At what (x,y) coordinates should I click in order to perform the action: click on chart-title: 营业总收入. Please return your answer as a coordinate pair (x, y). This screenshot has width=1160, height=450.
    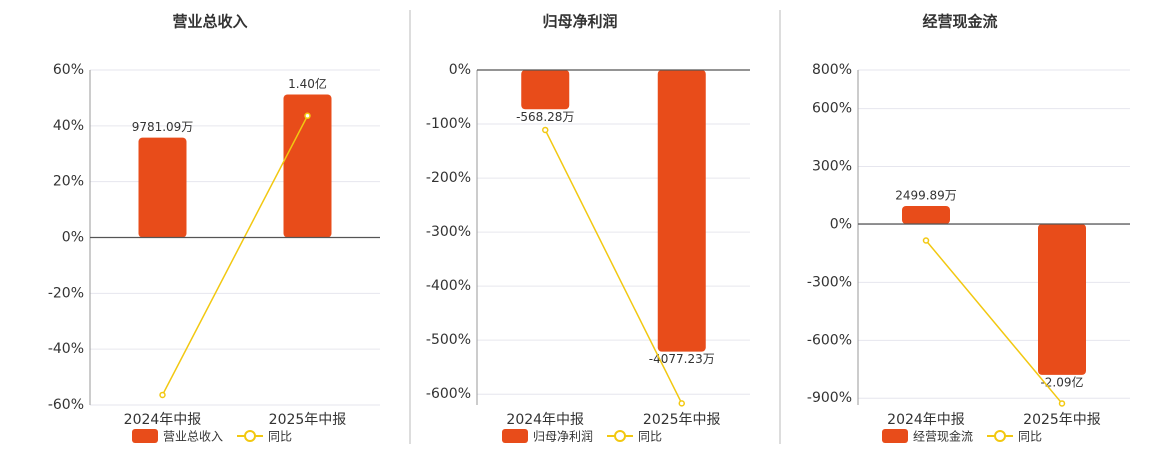
    Looking at the image, I should click on (209, 22).